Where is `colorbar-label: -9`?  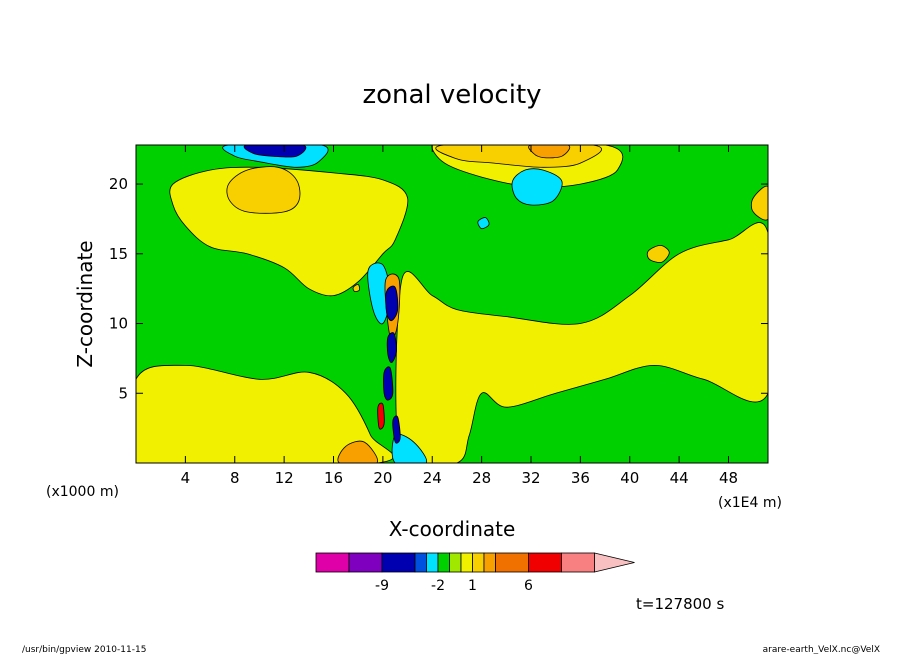
colorbar-label: -9 is located at coordinates (382, 586).